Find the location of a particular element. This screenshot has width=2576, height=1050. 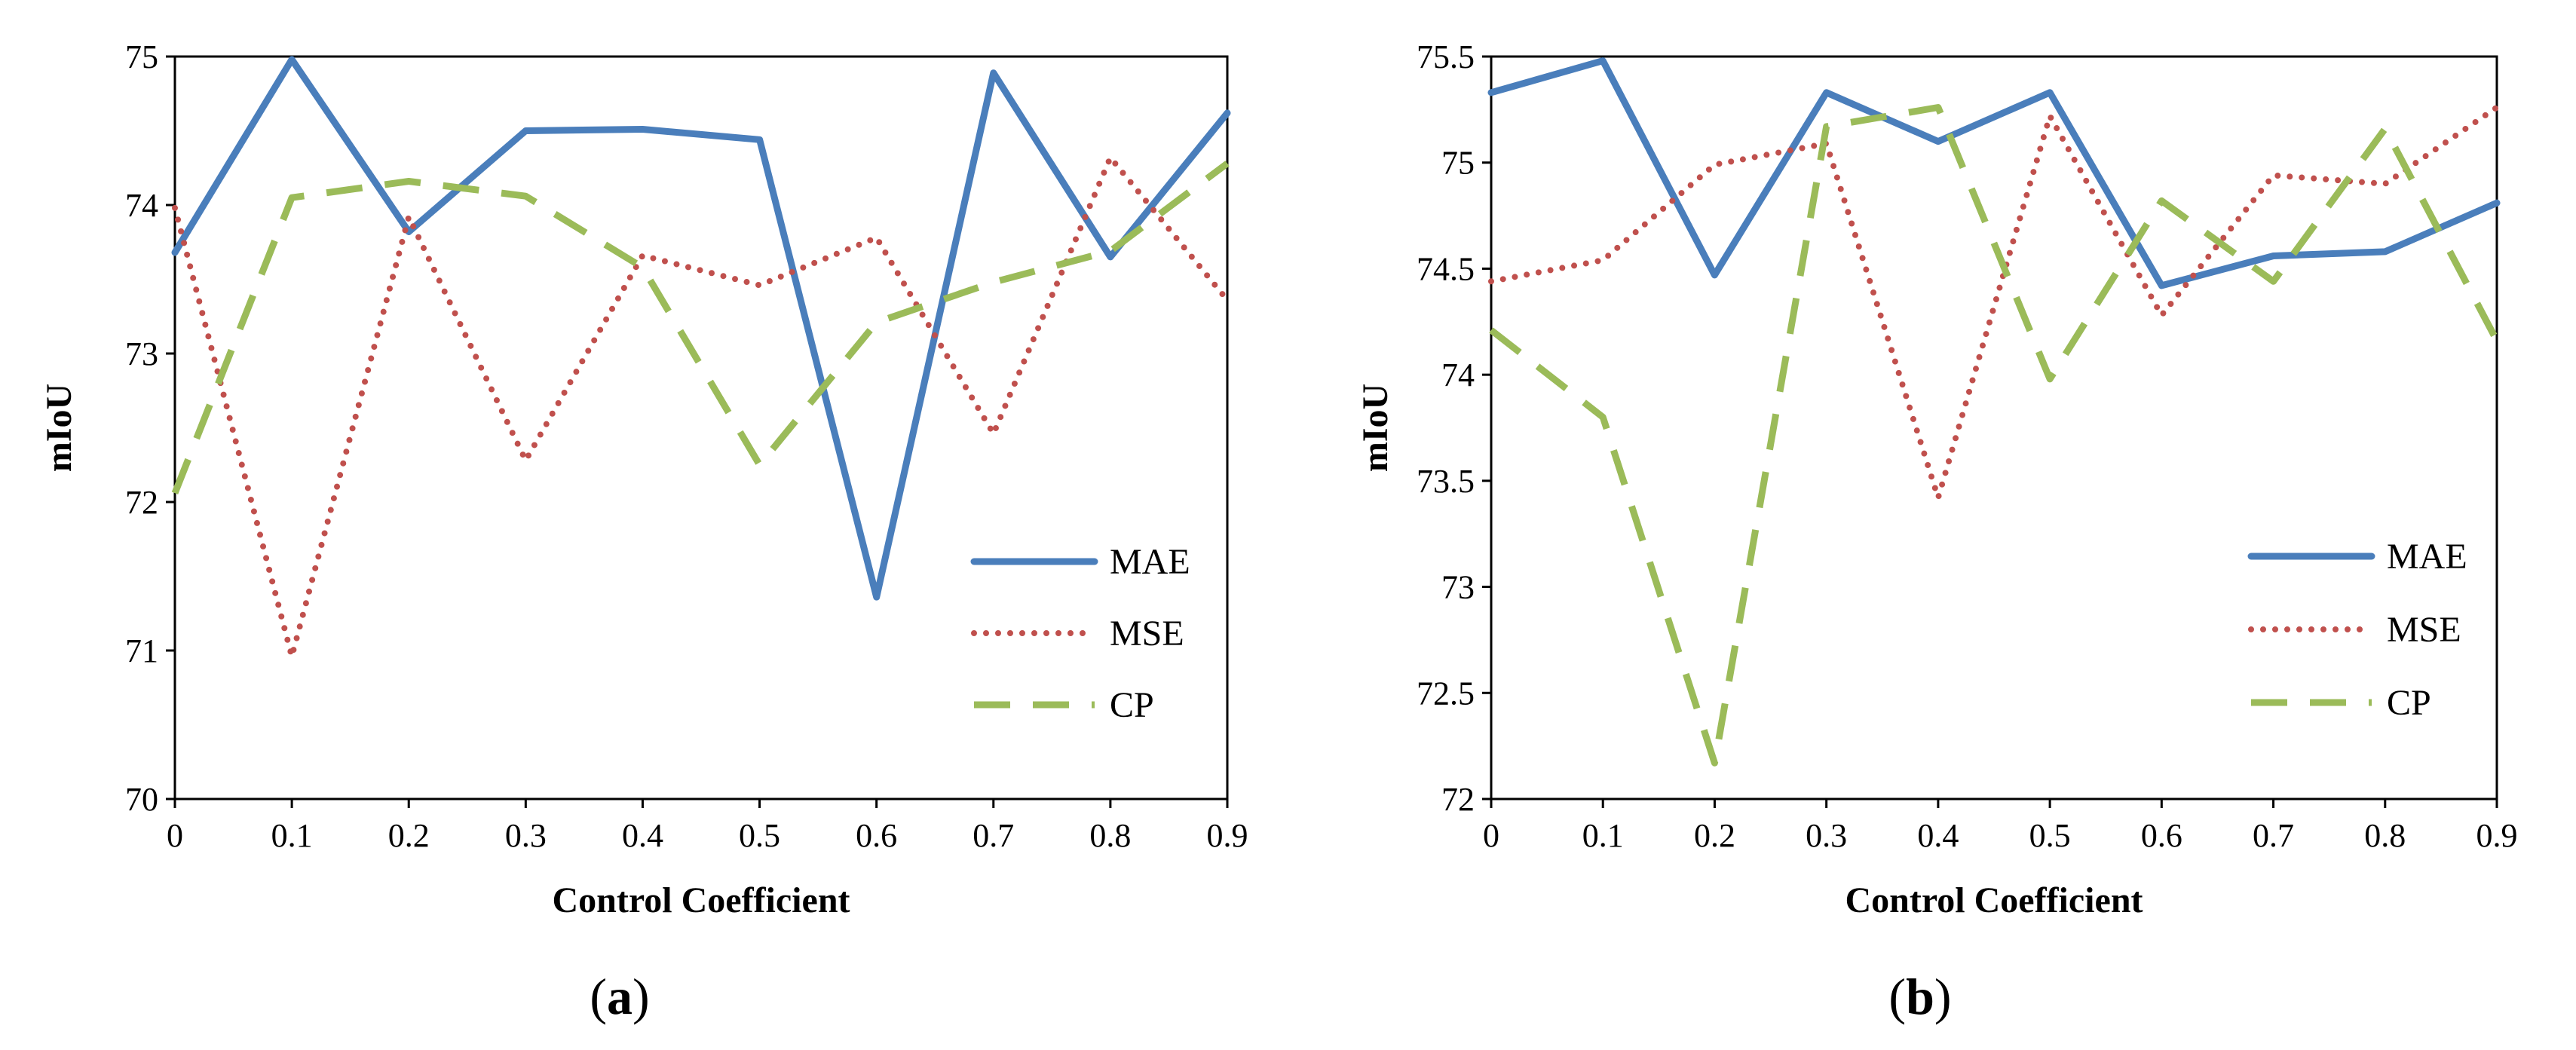

y-tick-label: 72.5 is located at coordinates (1446, 693).